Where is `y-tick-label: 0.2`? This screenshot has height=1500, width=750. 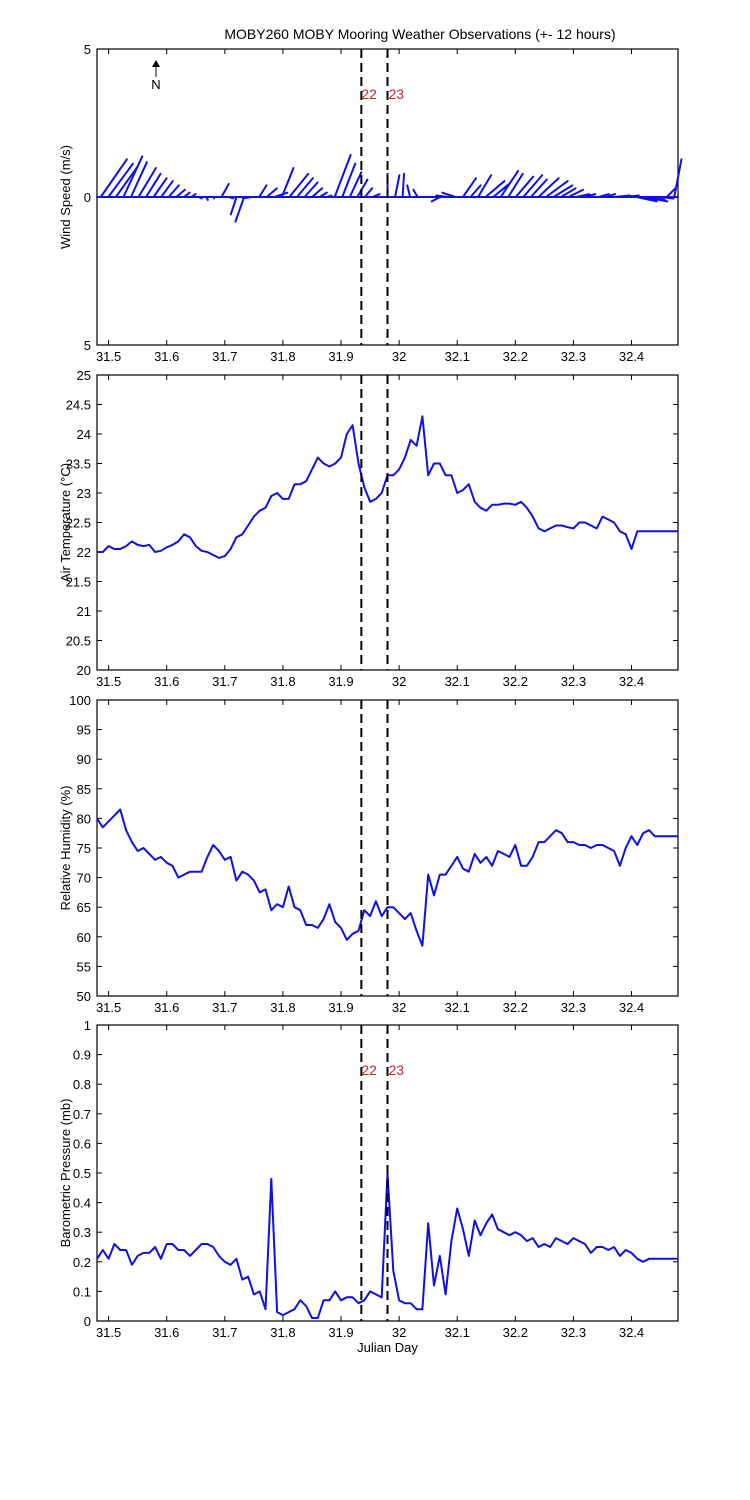
y-tick-label: 0.2 is located at coordinates (82, 1262).